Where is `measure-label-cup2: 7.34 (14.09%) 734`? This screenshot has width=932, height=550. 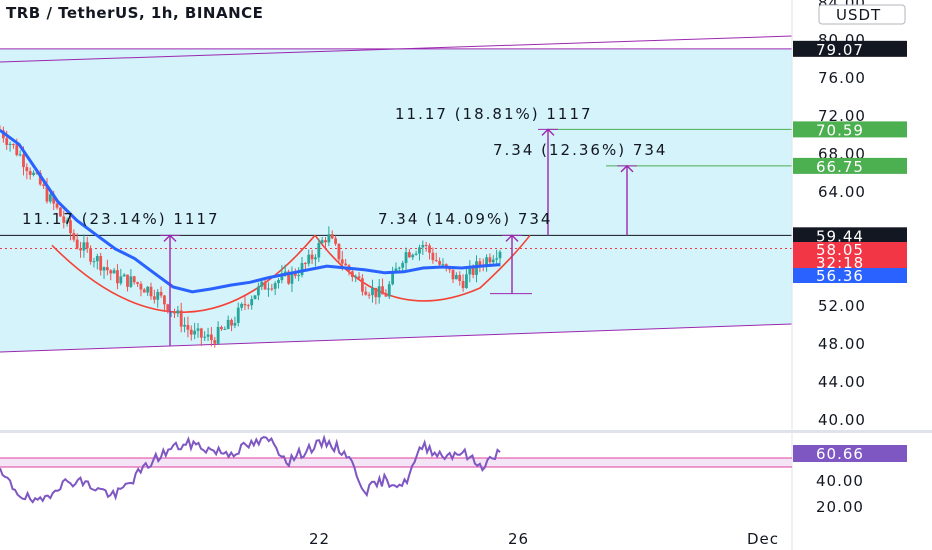 measure-label-cup2: 7.34 (14.09%) 734 is located at coordinates (465, 219).